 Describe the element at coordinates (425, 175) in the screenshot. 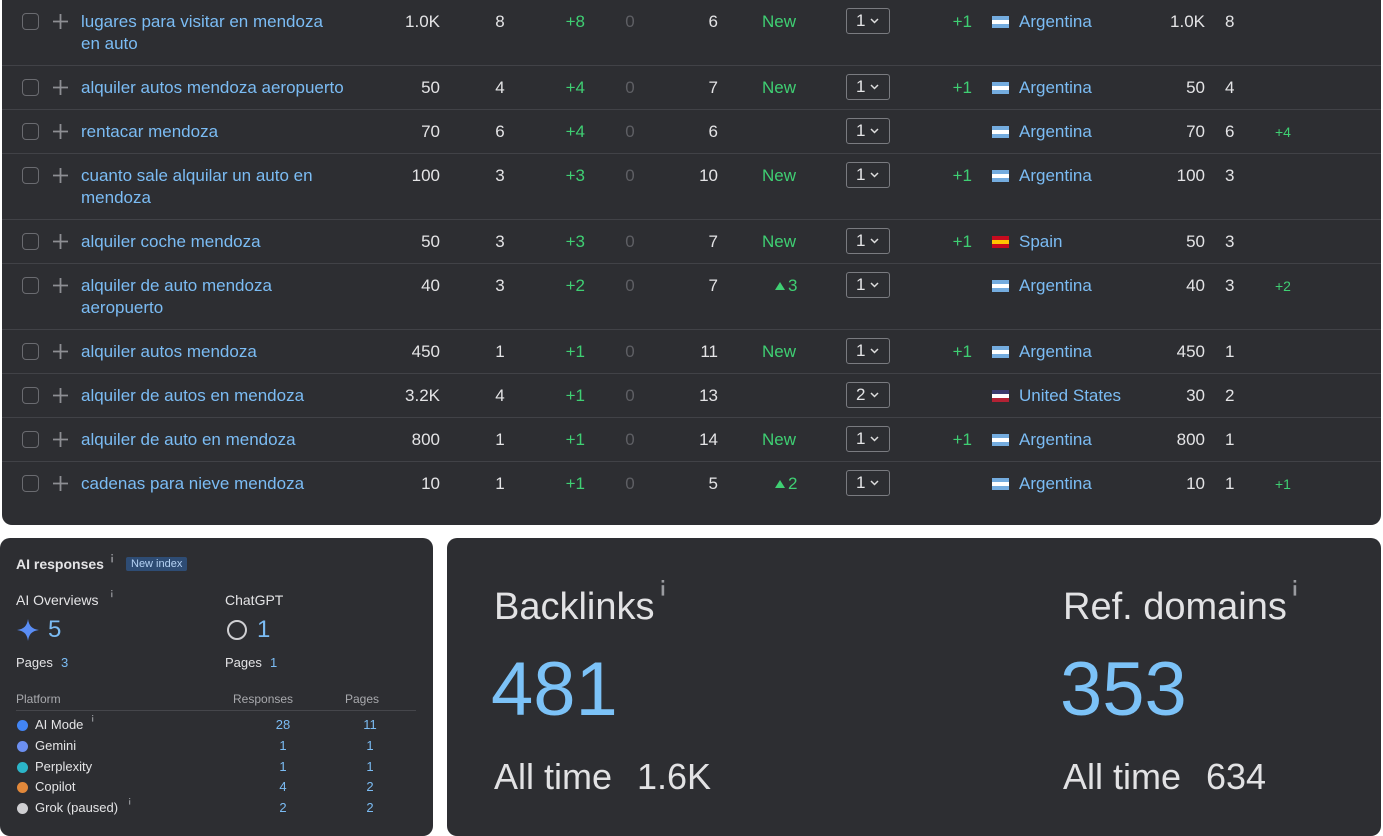

I see `search-volume: 100` at that location.